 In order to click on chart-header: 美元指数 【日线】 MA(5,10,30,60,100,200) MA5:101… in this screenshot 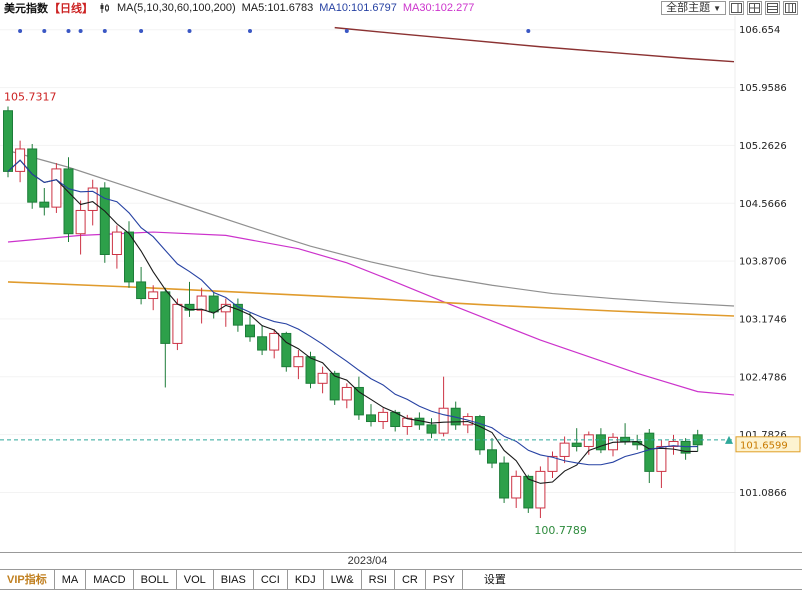, I will do `click(401, 8)`.